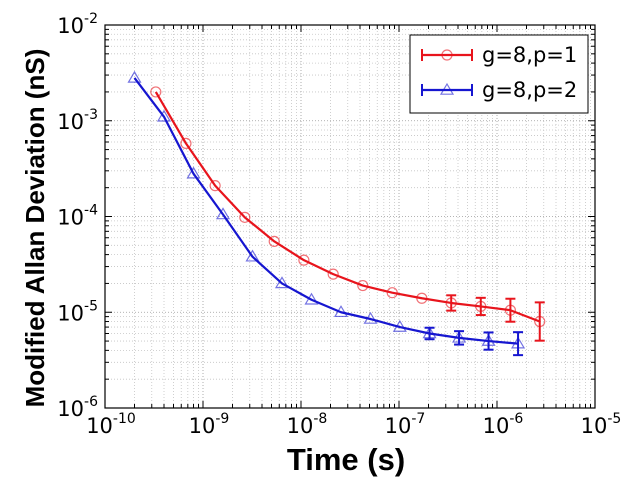 The width and height of the screenshot is (640, 480). What do you see at coordinates (111, 424) in the screenshot?
I see `x-tick-label: 10⁻¹⁰` at bounding box center [111, 424].